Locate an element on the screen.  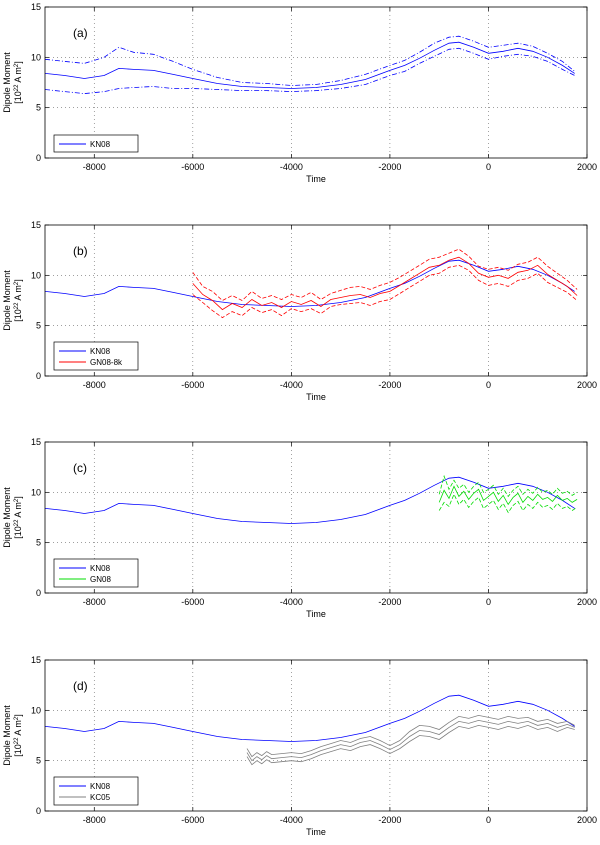
series-line-kn08-upper-bound is located at coordinates (310, 60).